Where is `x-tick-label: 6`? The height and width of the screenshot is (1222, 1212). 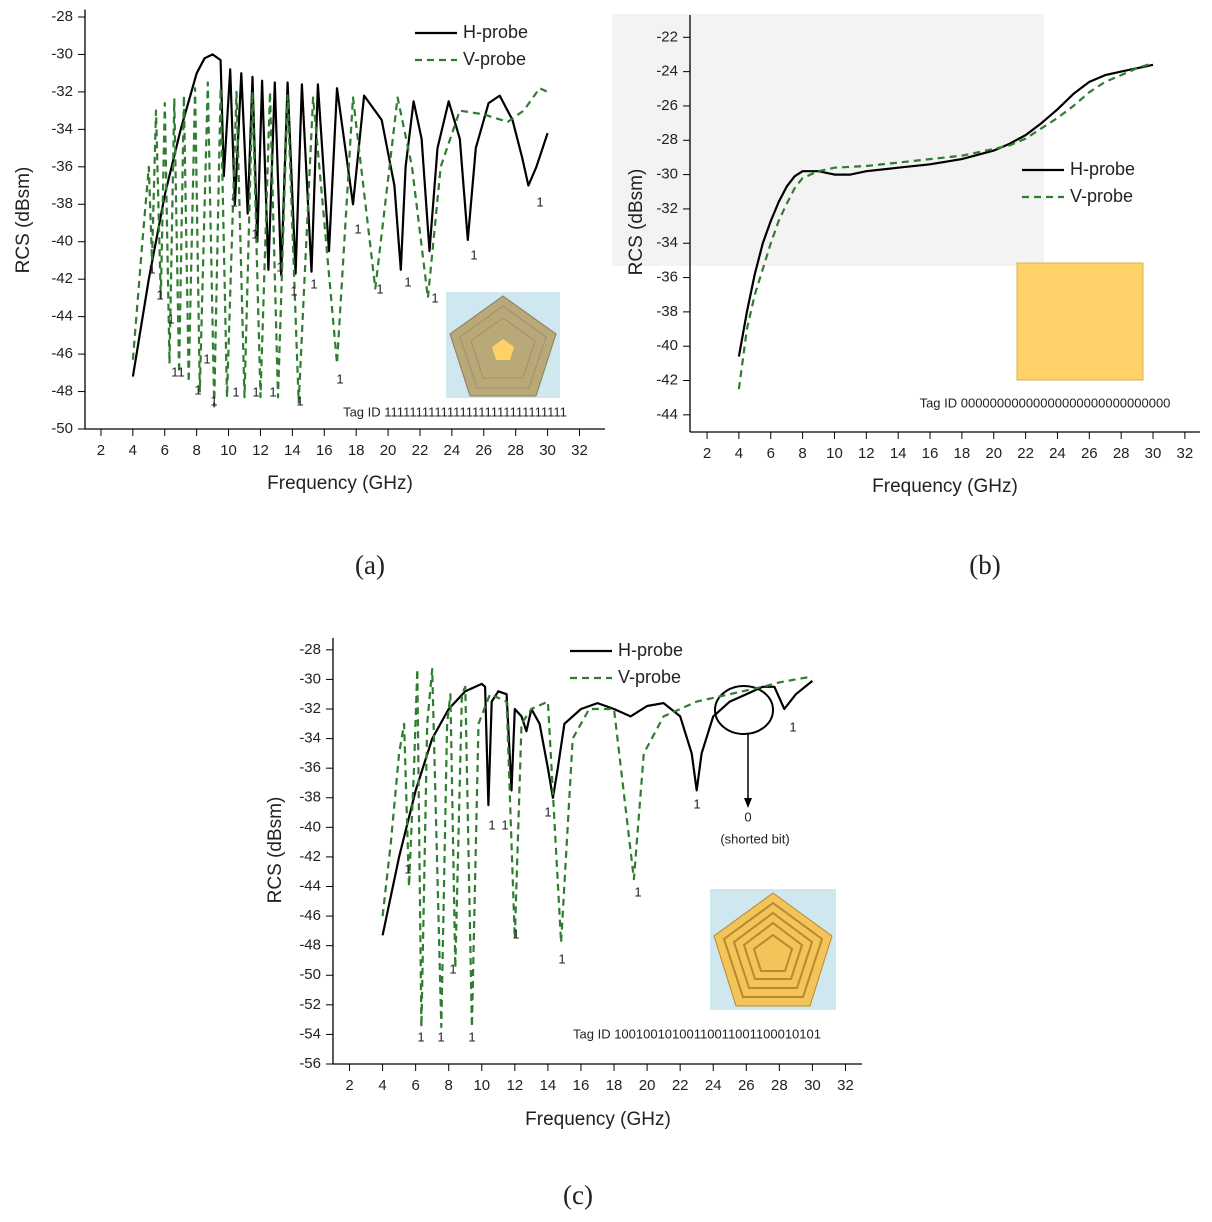 x-tick-label: 6 is located at coordinates (415, 1085).